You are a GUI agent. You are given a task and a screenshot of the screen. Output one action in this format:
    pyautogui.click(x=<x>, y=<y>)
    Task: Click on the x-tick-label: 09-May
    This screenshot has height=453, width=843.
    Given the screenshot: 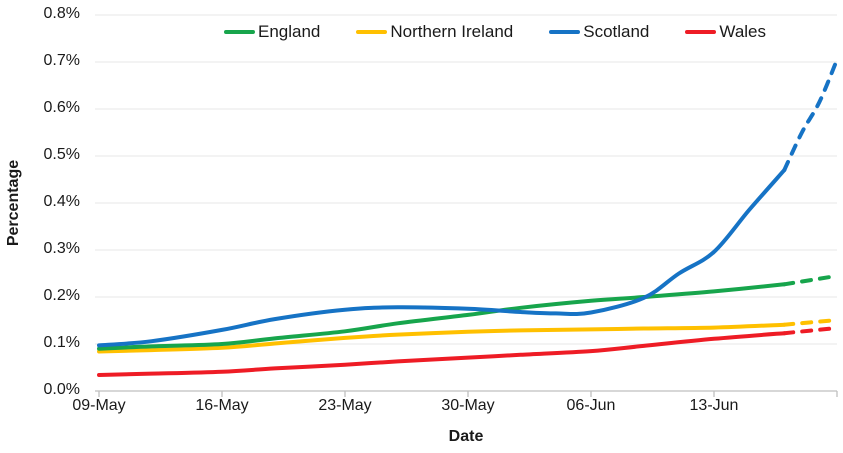 What is the action you would take?
    pyautogui.click(x=99, y=405)
    